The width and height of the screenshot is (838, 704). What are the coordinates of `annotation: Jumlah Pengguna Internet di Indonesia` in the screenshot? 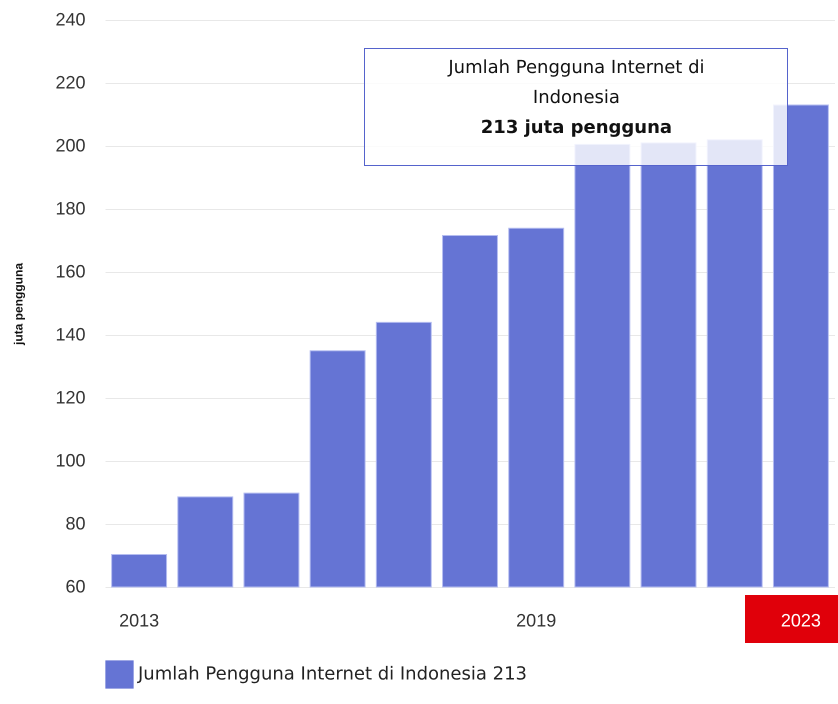 It's located at (576, 83).